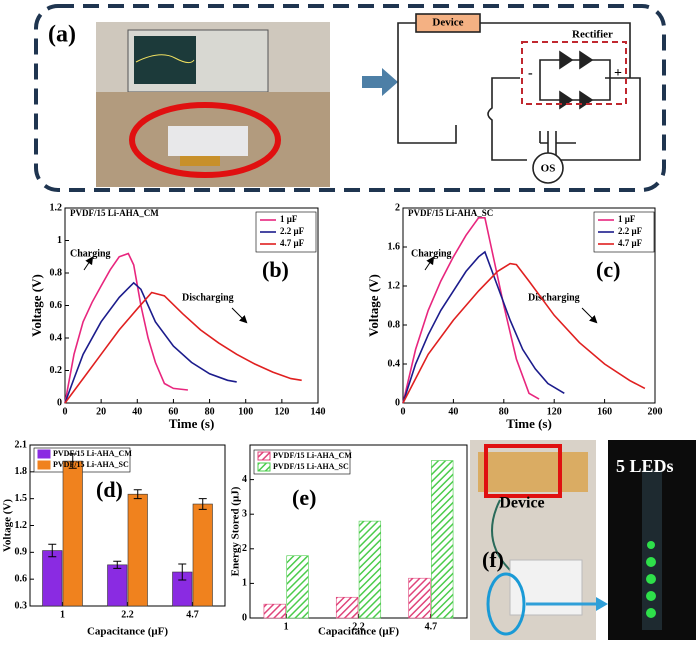 The image size is (700, 648). Describe the element at coordinates (21, 552) in the screenshot. I see `y-tick-label: 0.9` at that location.